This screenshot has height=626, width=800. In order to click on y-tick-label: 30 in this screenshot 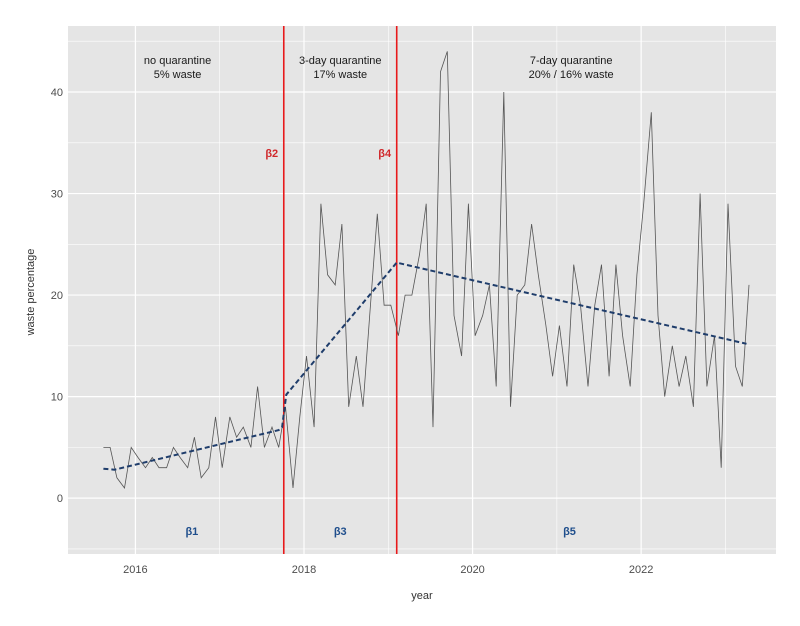, I will do `click(57, 195)`.